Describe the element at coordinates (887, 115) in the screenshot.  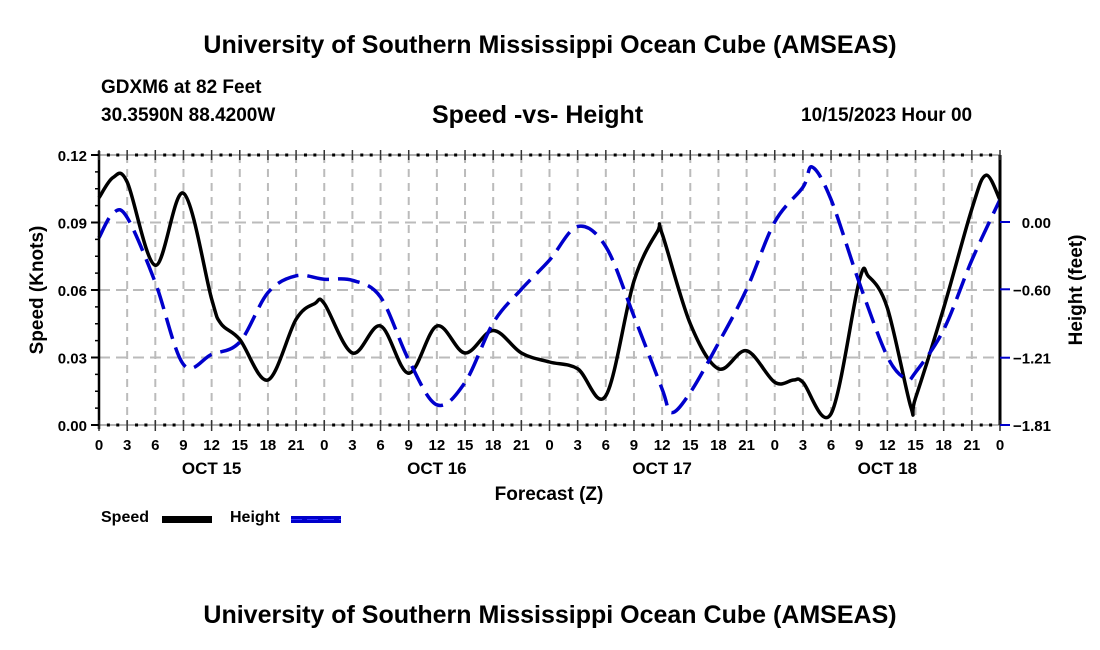
I see `forecast-datetime: 10/15/2023 Hour 00` at that location.